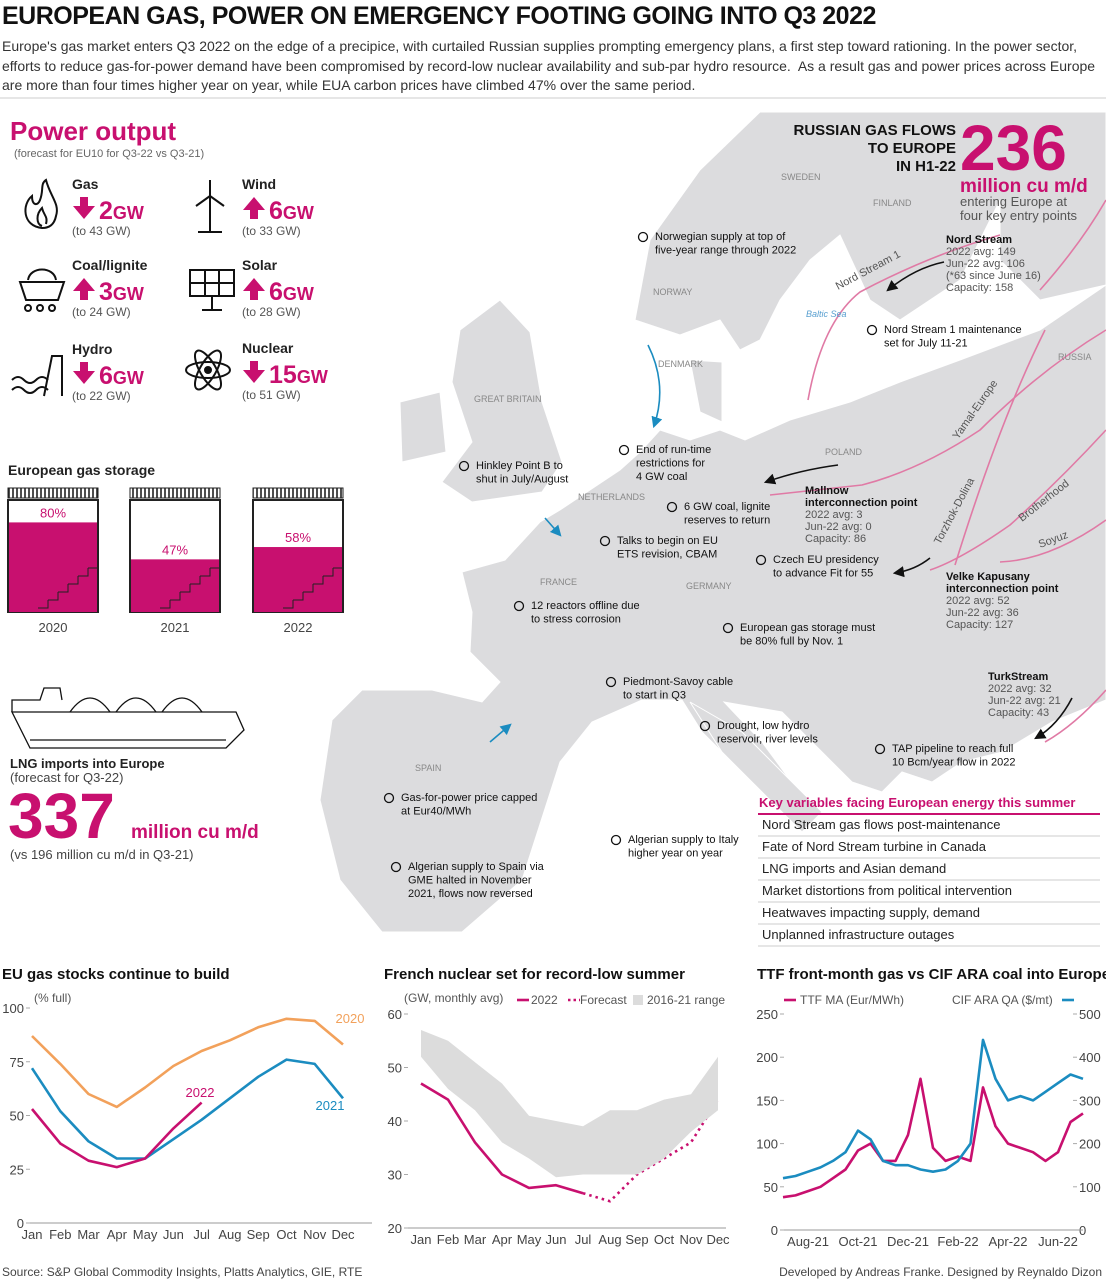 This screenshot has height=1280, width=1106. I want to click on x-tick-label: Sep, so click(636, 1239).